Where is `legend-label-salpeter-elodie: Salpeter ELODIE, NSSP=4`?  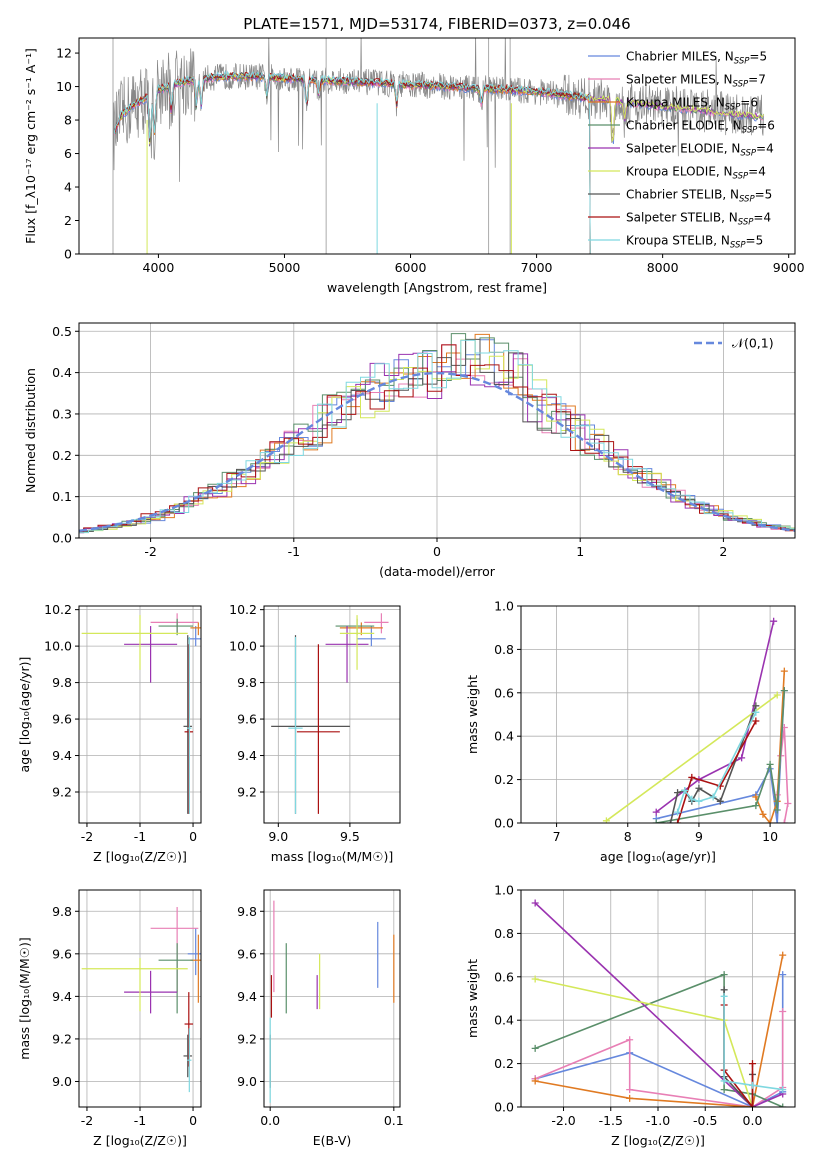
legend-label-salpeter-elodie: Salpeter ELODIE, NSSP=4 is located at coordinates (700, 150).